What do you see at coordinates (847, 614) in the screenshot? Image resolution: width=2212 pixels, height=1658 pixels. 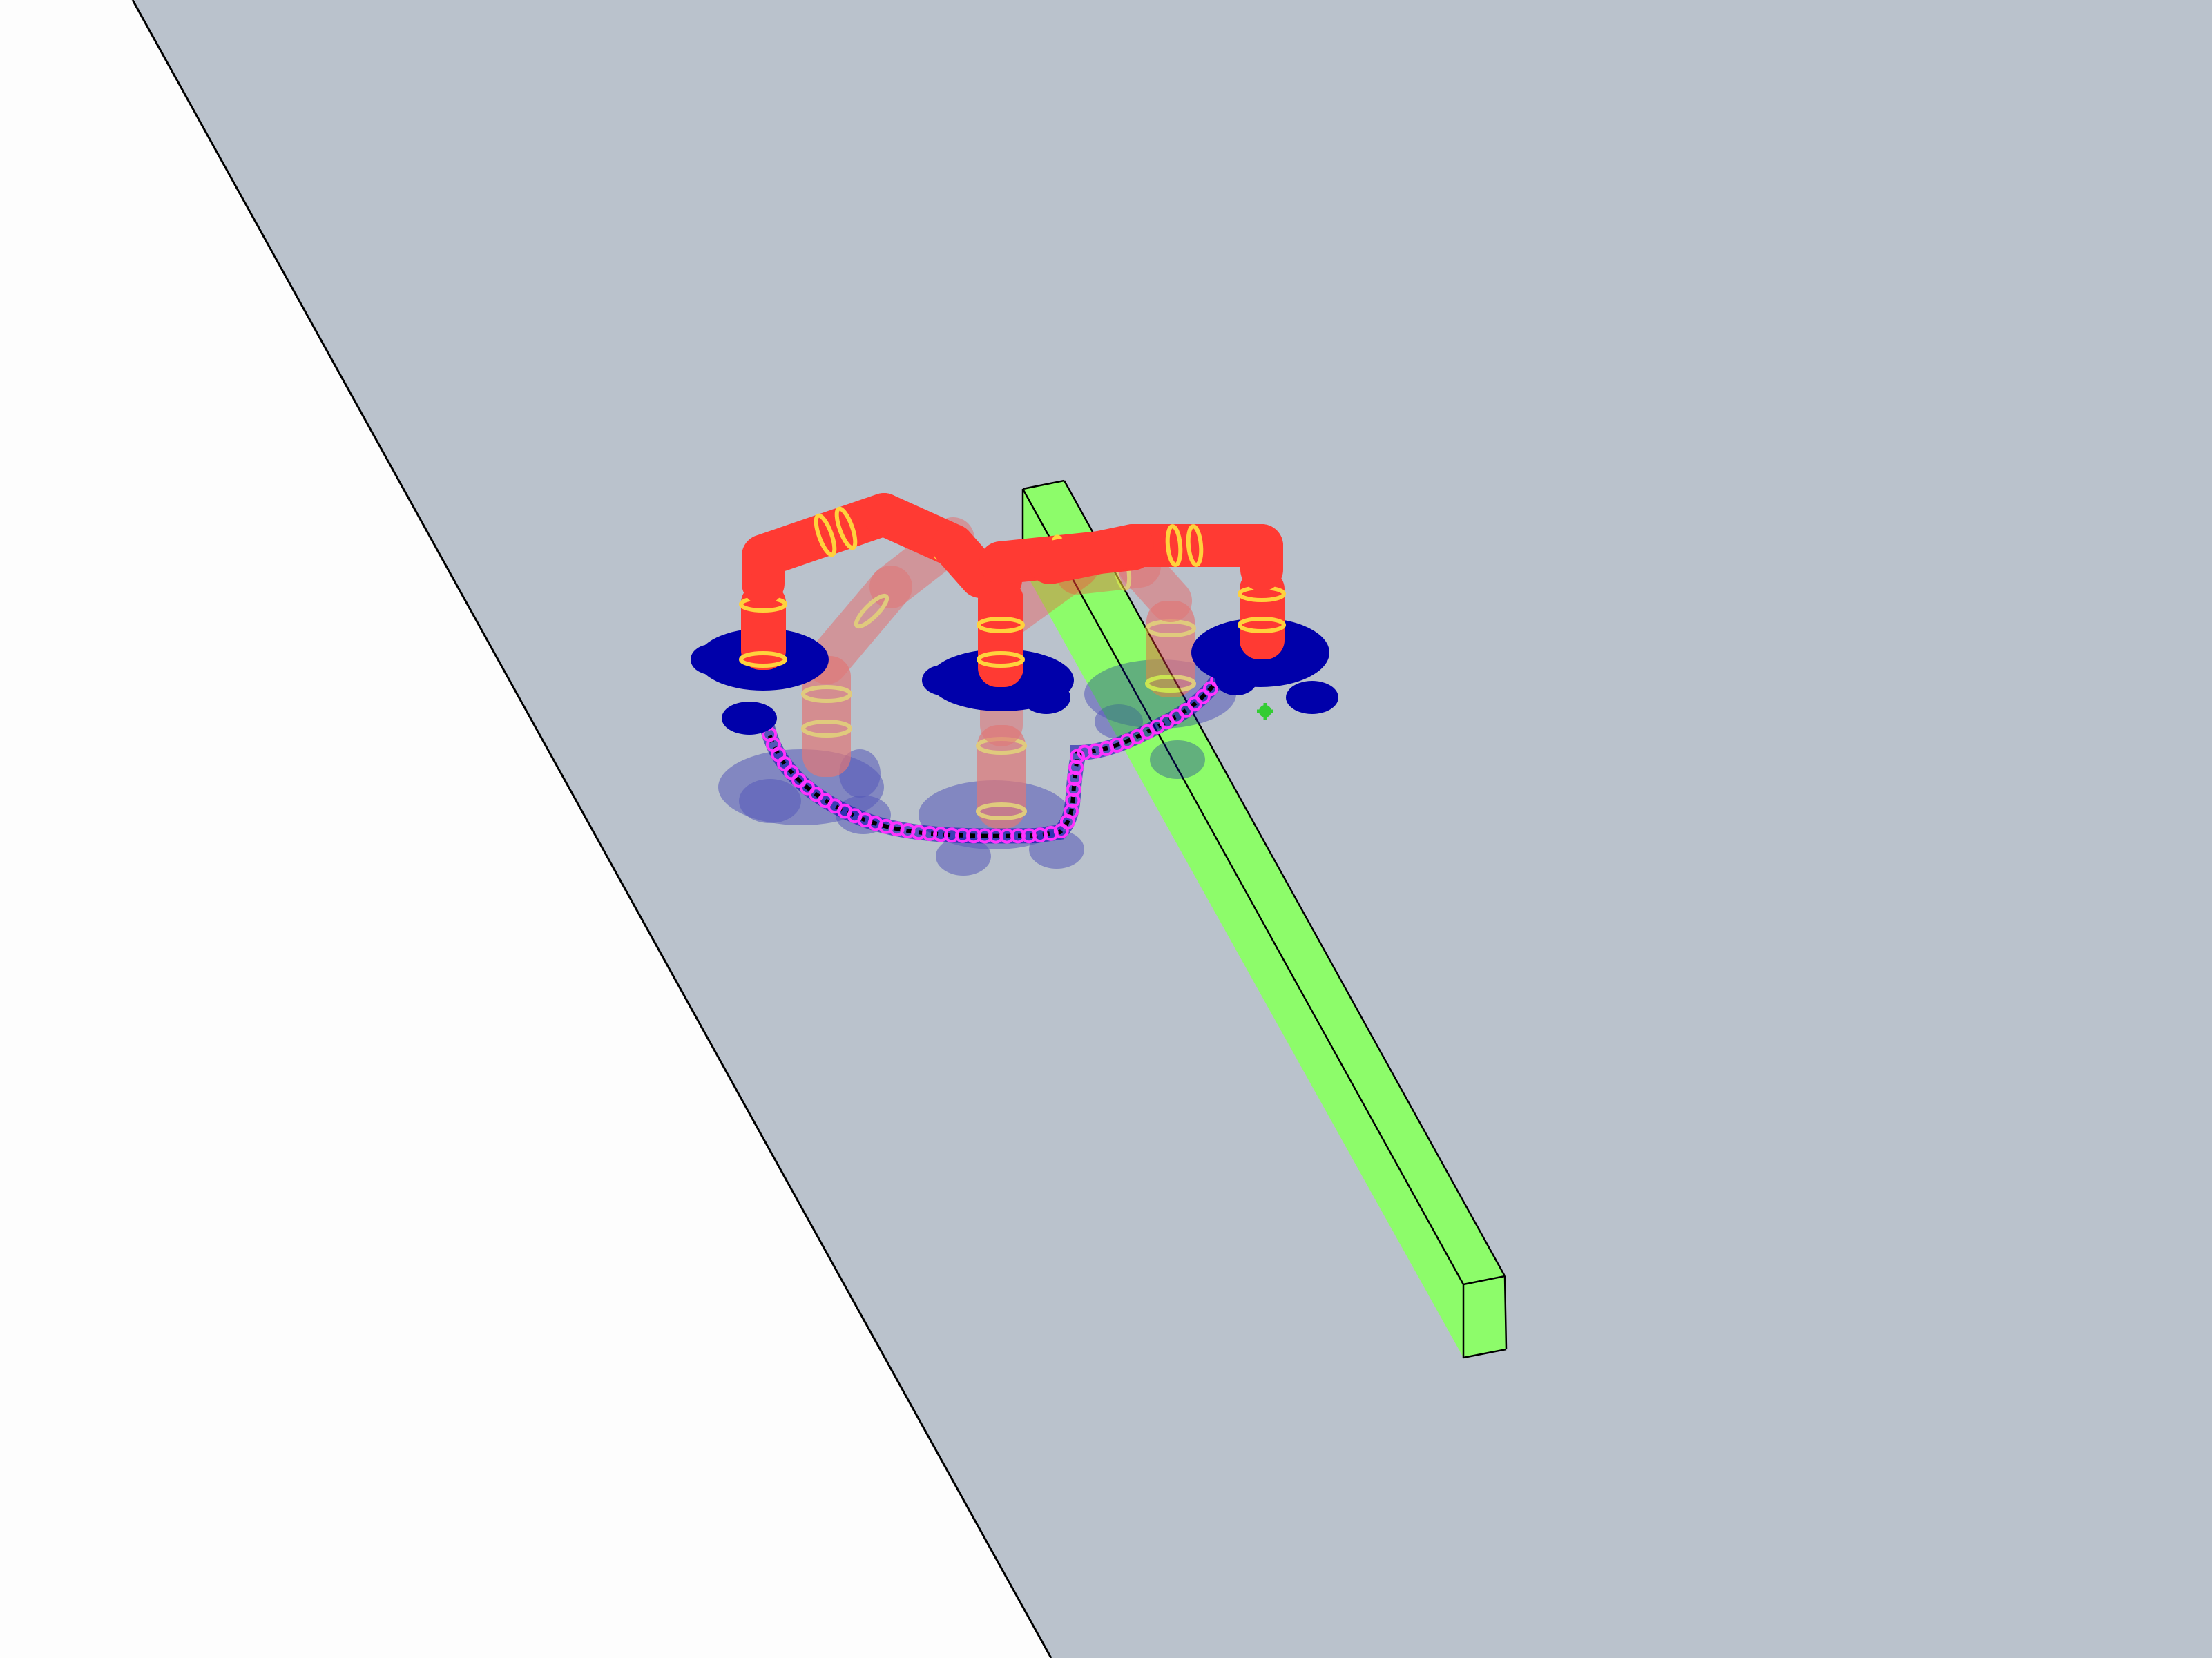 I see `robot-pose-start` at bounding box center [847, 614].